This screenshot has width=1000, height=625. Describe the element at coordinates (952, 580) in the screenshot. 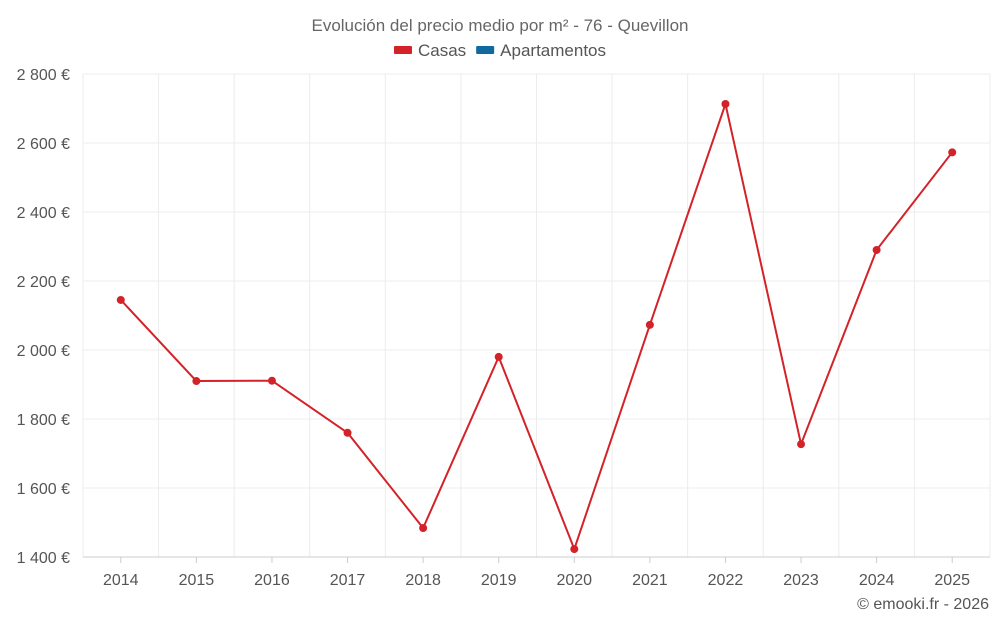

I see `x-tick-label: 2025` at that location.